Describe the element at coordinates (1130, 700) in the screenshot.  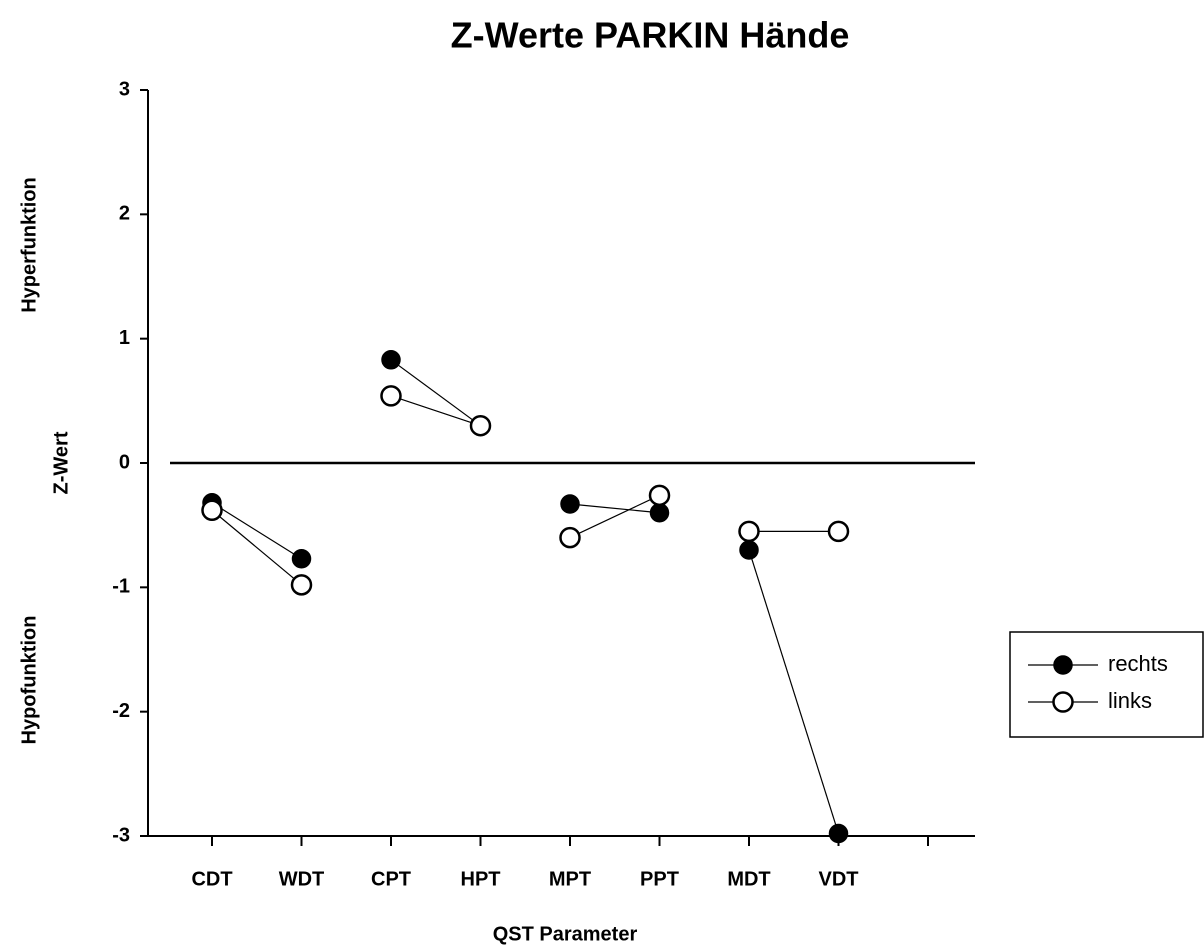
I see `legend-label: links` at that location.